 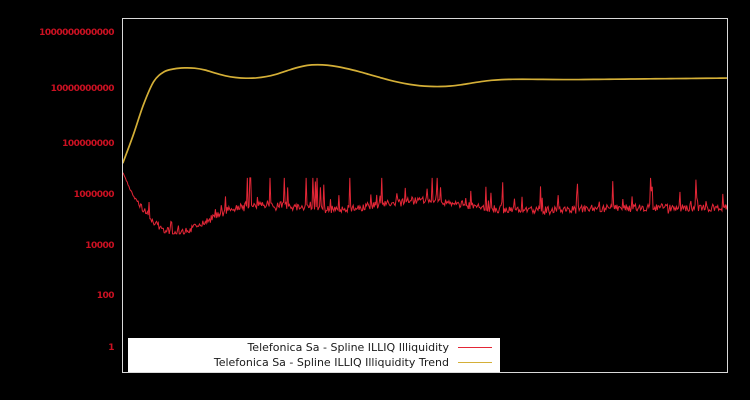 I want to click on legend-line-swatch-trend, so click(x=475, y=362).